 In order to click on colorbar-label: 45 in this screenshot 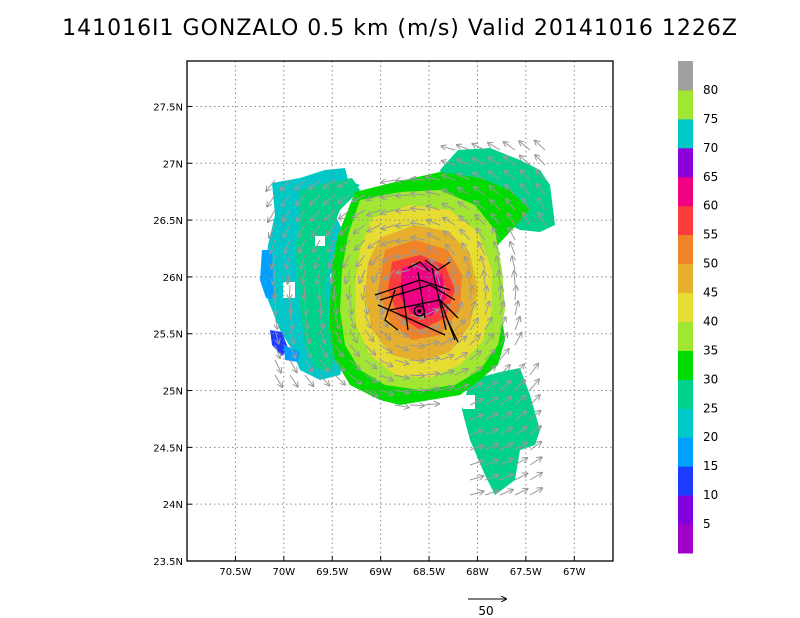, I will do `click(710, 293)`.